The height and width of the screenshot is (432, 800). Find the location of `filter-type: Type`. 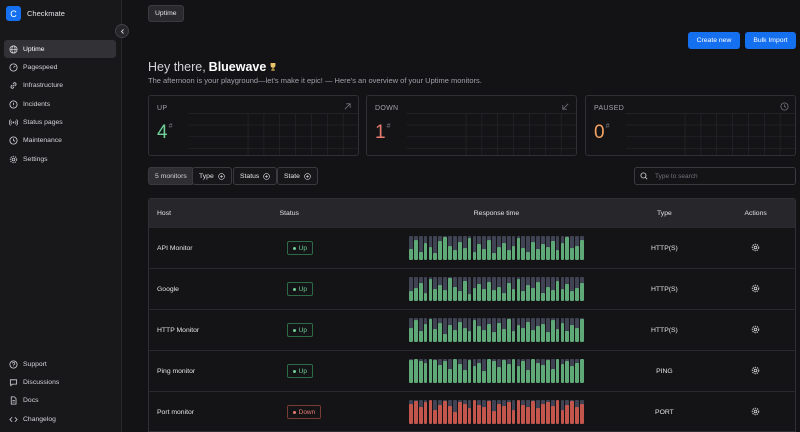

filter-type: Type is located at coordinates (212, 176).